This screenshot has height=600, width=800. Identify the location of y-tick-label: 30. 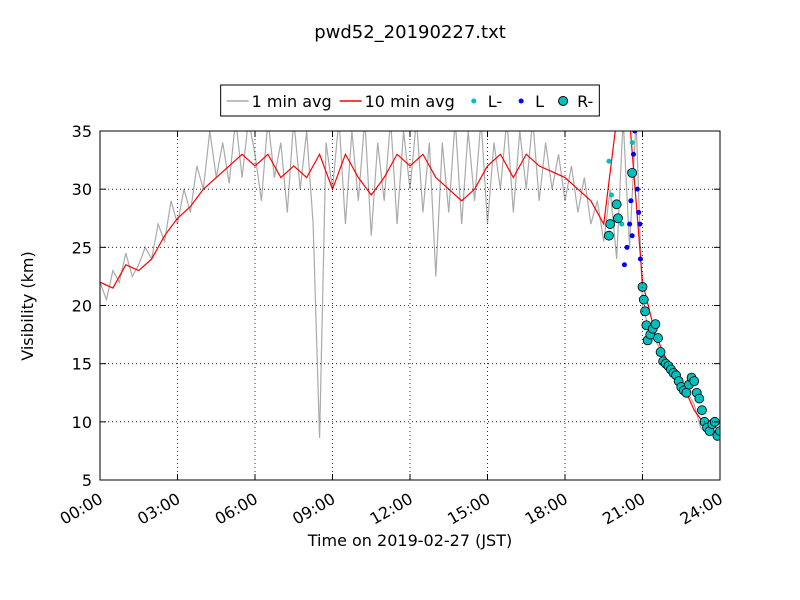
(82, 189).